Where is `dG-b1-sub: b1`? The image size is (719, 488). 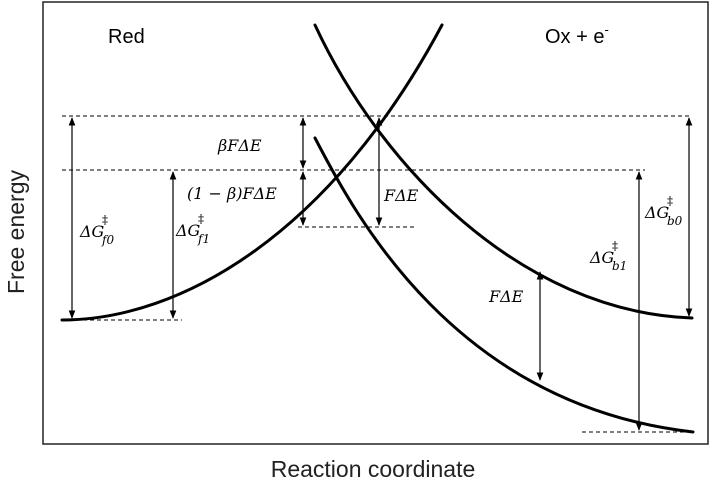 dG-b1-sub: b1 is located at coordinates (619, 266).